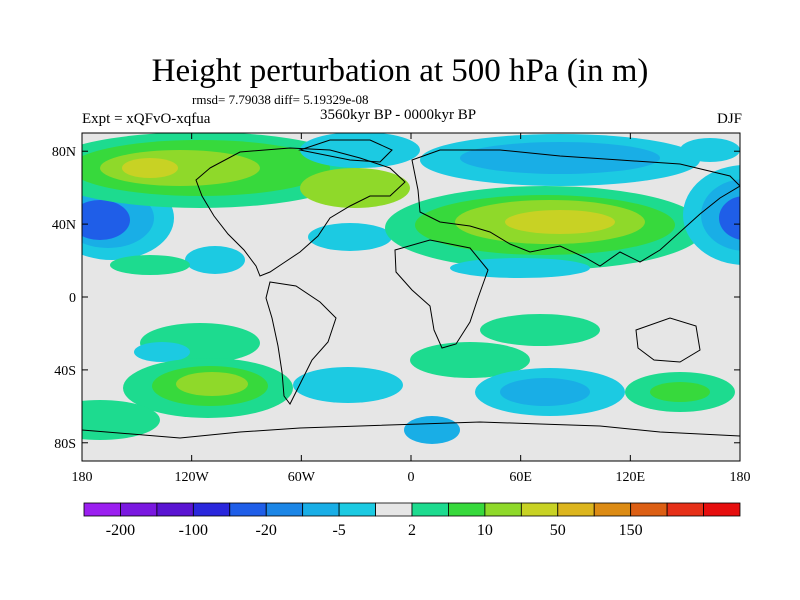 The width and height of the screenshot is (800, 600). Describe the element at coordinates (65, 444) in the screenshot. I see `lat-tick-label: 80S` at that location.